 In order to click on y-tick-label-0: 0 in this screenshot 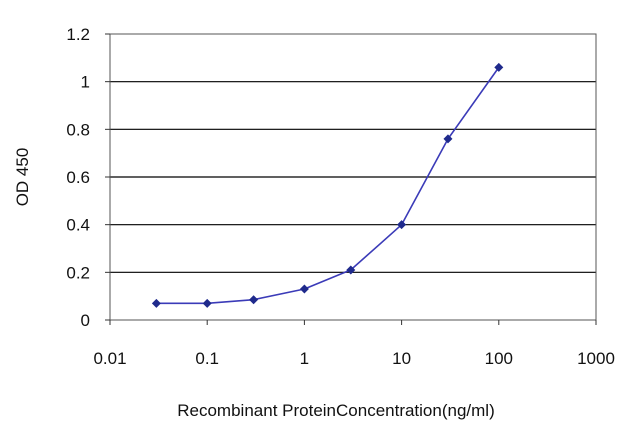, I will do `click(85, 320)`.